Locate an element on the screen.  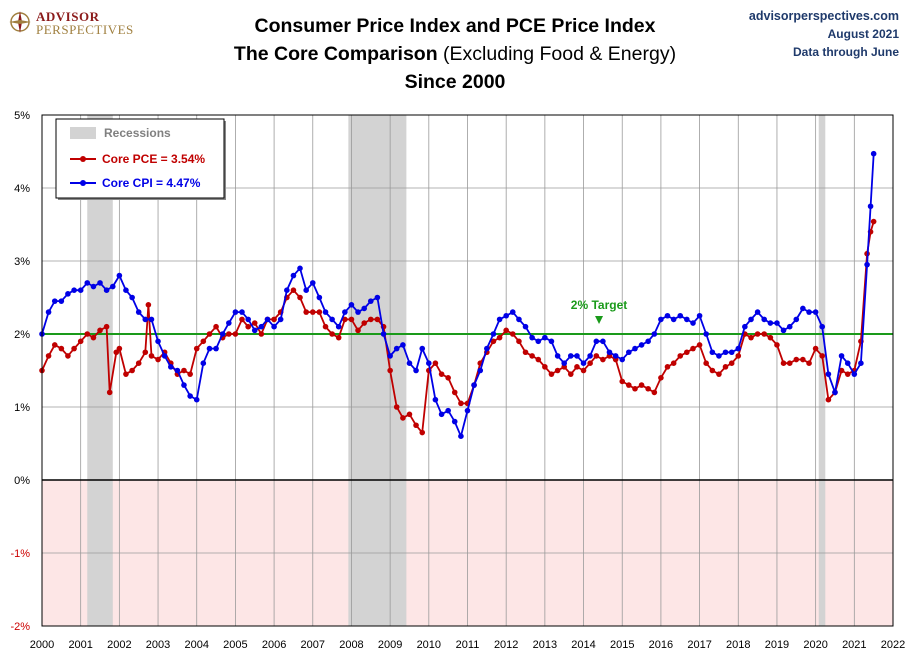
x-tick-label: 2015 is located at coordinates (622, 645).